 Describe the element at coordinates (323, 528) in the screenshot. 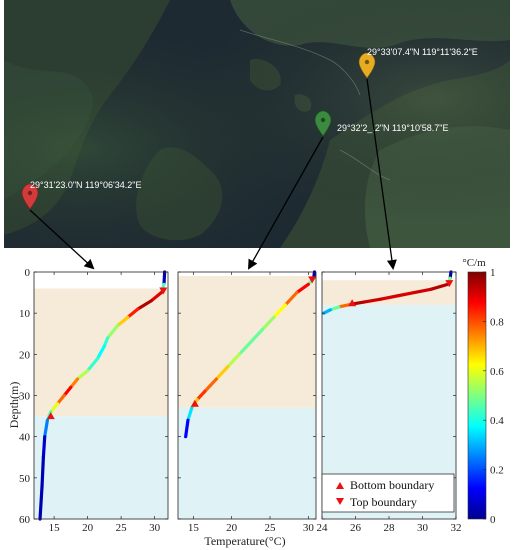

I see `x-tick-label: 24` at that location.